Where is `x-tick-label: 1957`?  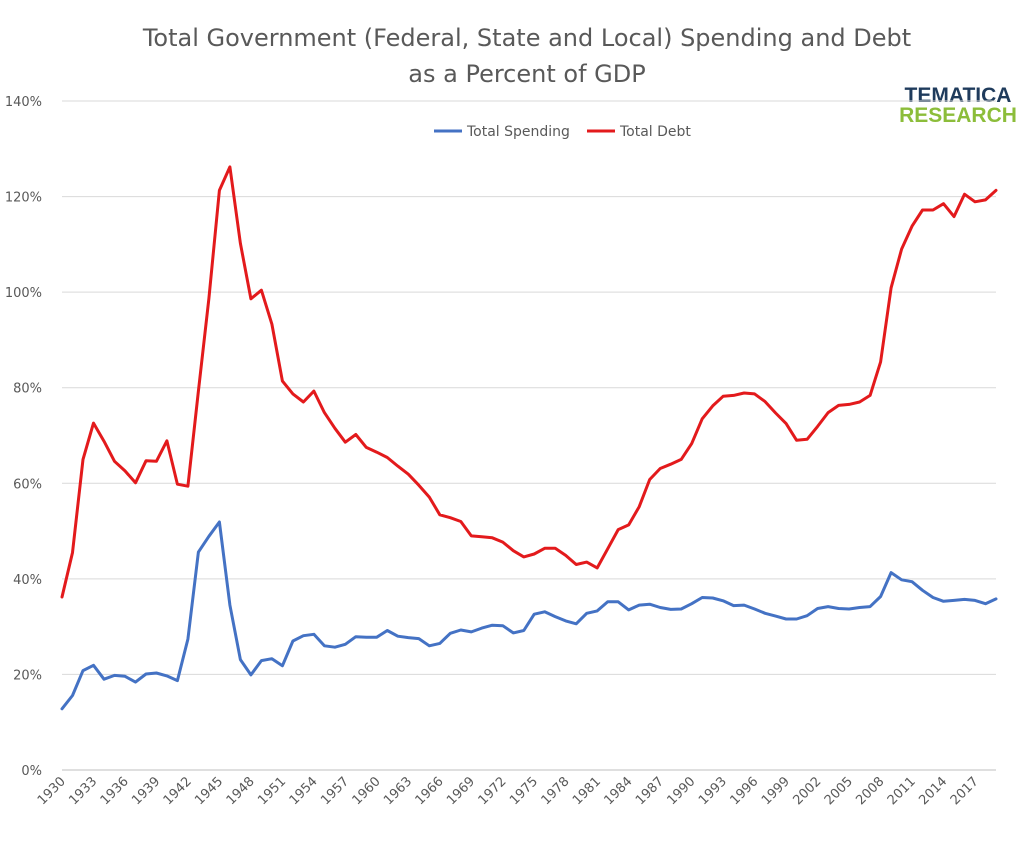
x-tick-label: 1957 is located at coordinates (335, 791).